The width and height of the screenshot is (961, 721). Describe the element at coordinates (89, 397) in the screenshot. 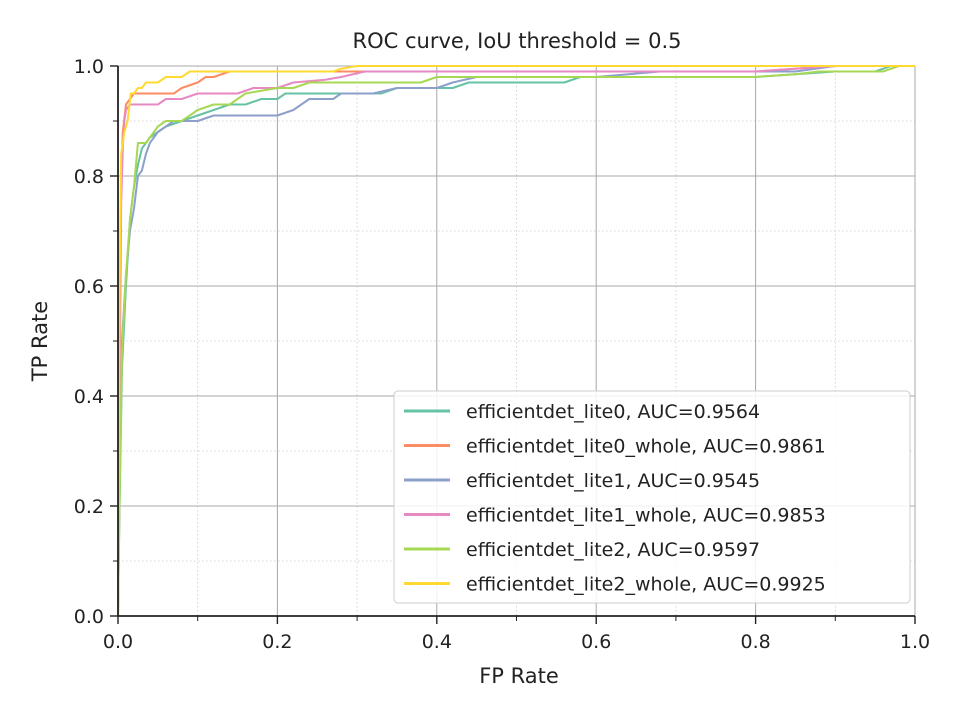

I see `y-tick-label: 0.4` at that location.